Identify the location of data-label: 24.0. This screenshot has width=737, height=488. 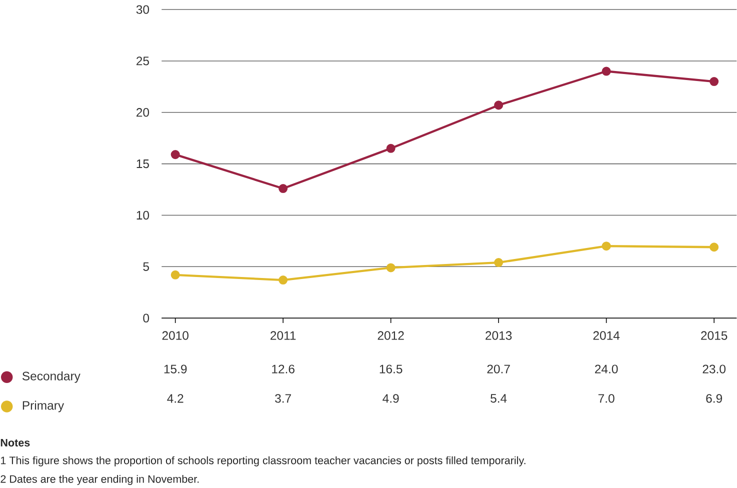
(606, 369).